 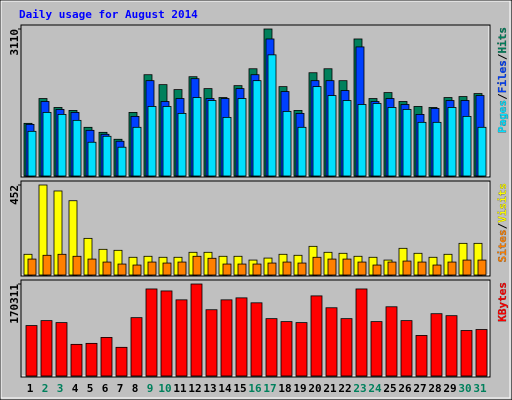 What do you see at coordinates (344, 388) in the screenshot?
I see `x-tick-label: 22` at bounding box center [344, 388].